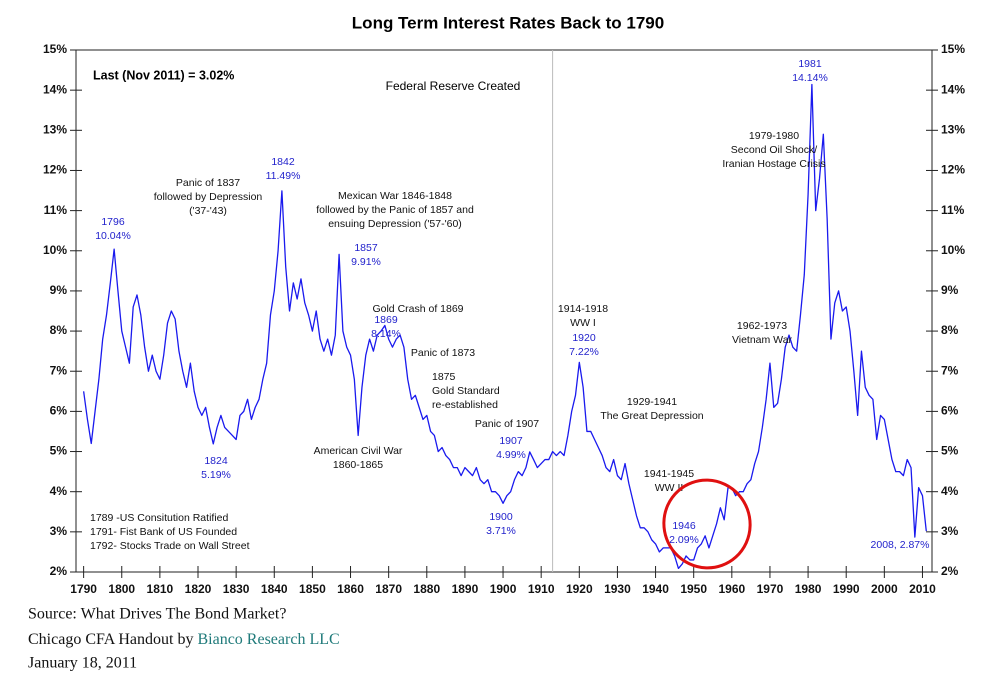  What do you see at coordinates (170, 546) in the screenshot?
I see `annotation: 1792- Stocks Trade on Wall Street` at bounding box center [170, 546].